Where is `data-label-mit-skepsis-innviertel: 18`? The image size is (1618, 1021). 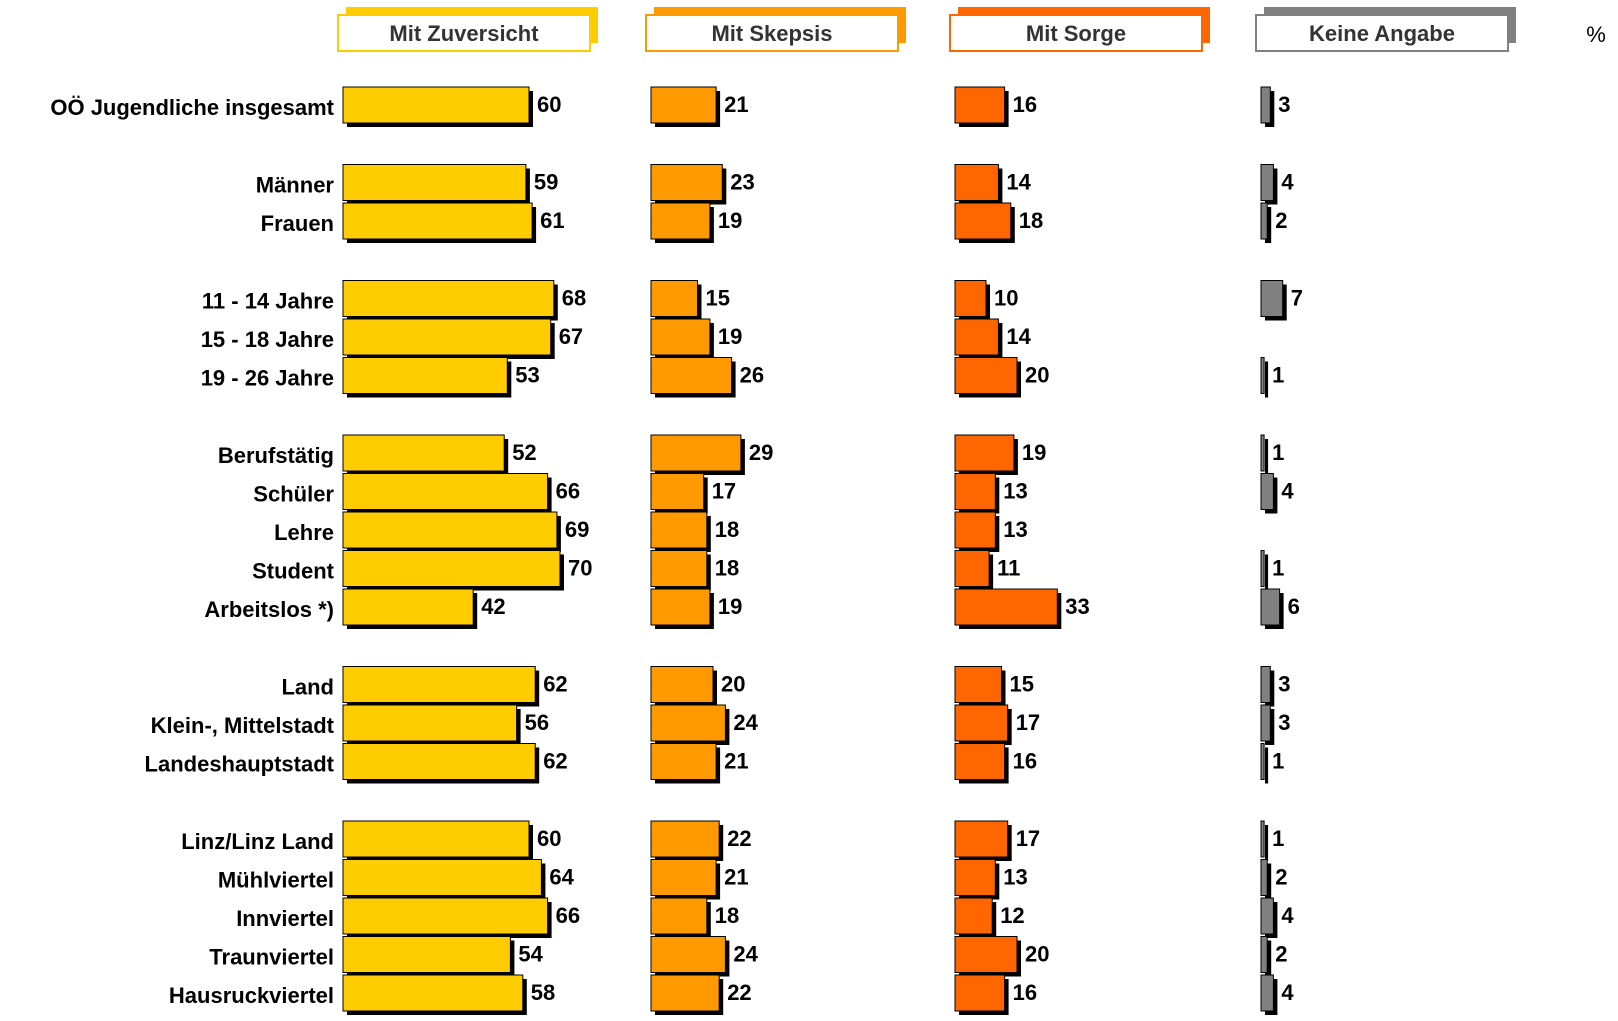
data-label-mit-skepsis-innviertel: 18 is located at coordinates (727, 915).